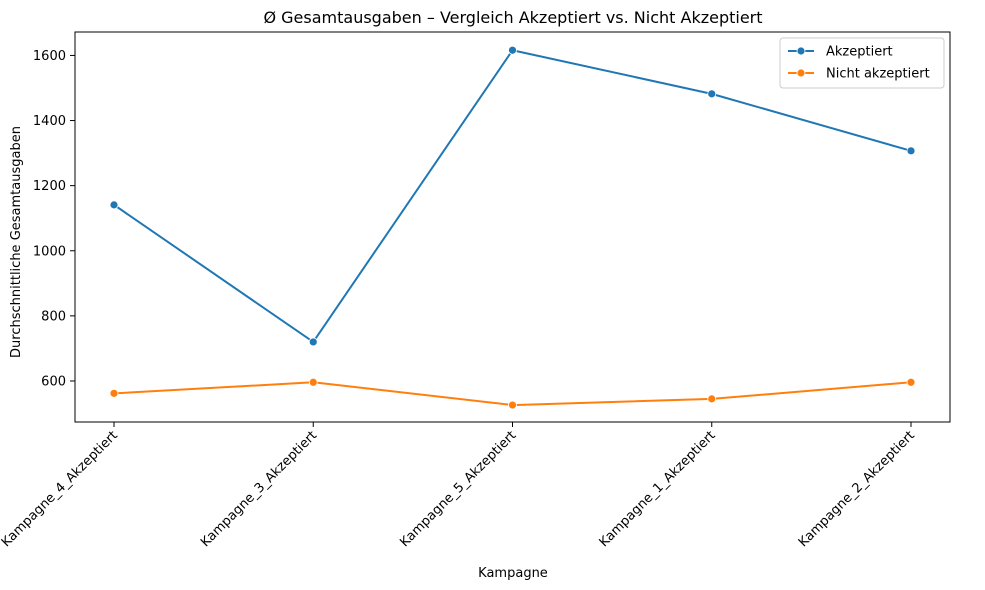 The height and width of the screenshot is (590, 985). I want to click on legend-frame, so click(862, 63).